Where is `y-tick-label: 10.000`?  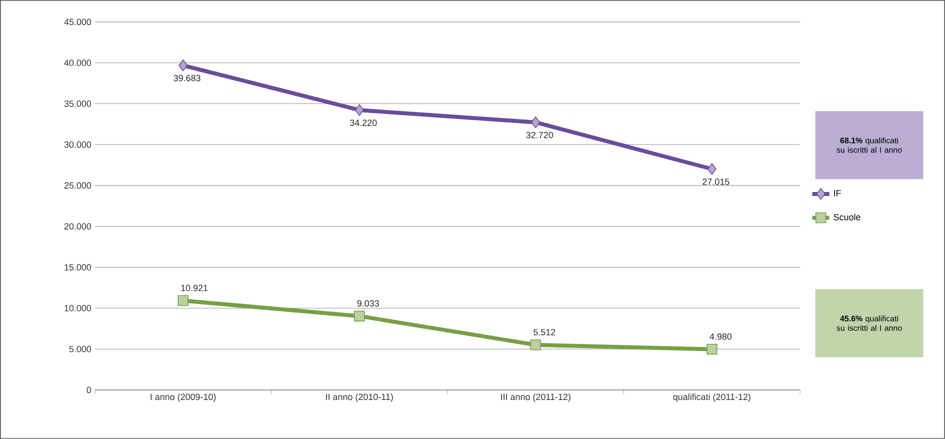
y-tick-label: 10.000 is located at coordinates (78, 308).